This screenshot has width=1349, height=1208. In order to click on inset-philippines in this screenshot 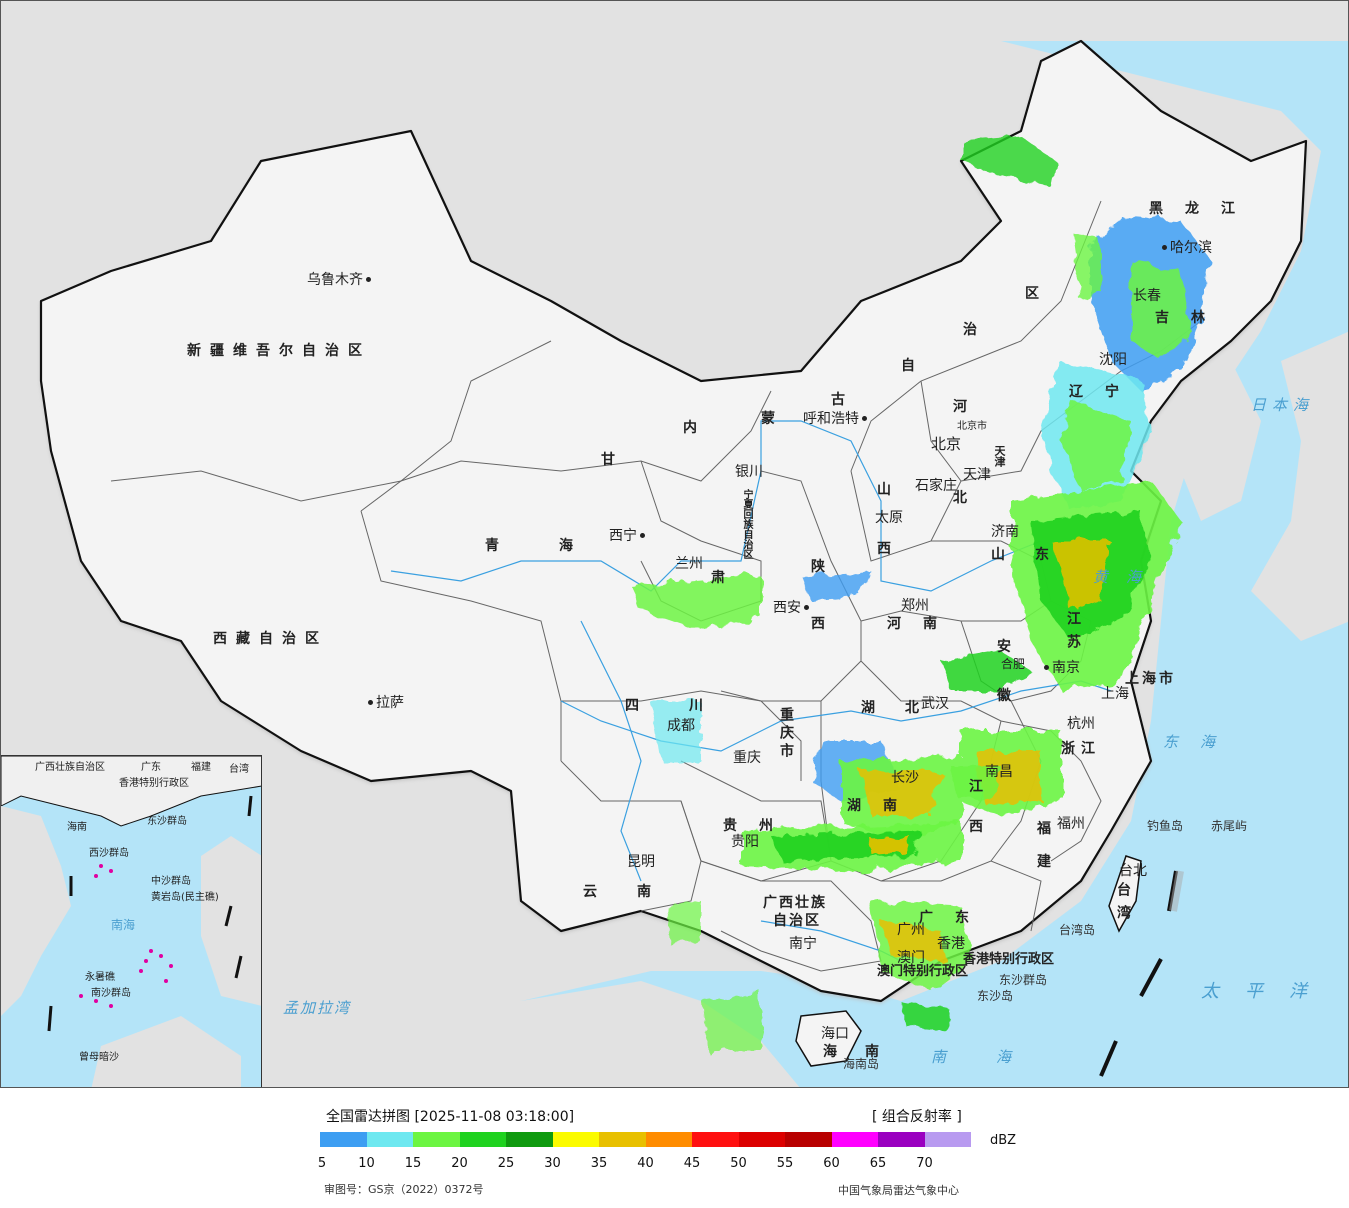, I will do `click(231, 921)`.